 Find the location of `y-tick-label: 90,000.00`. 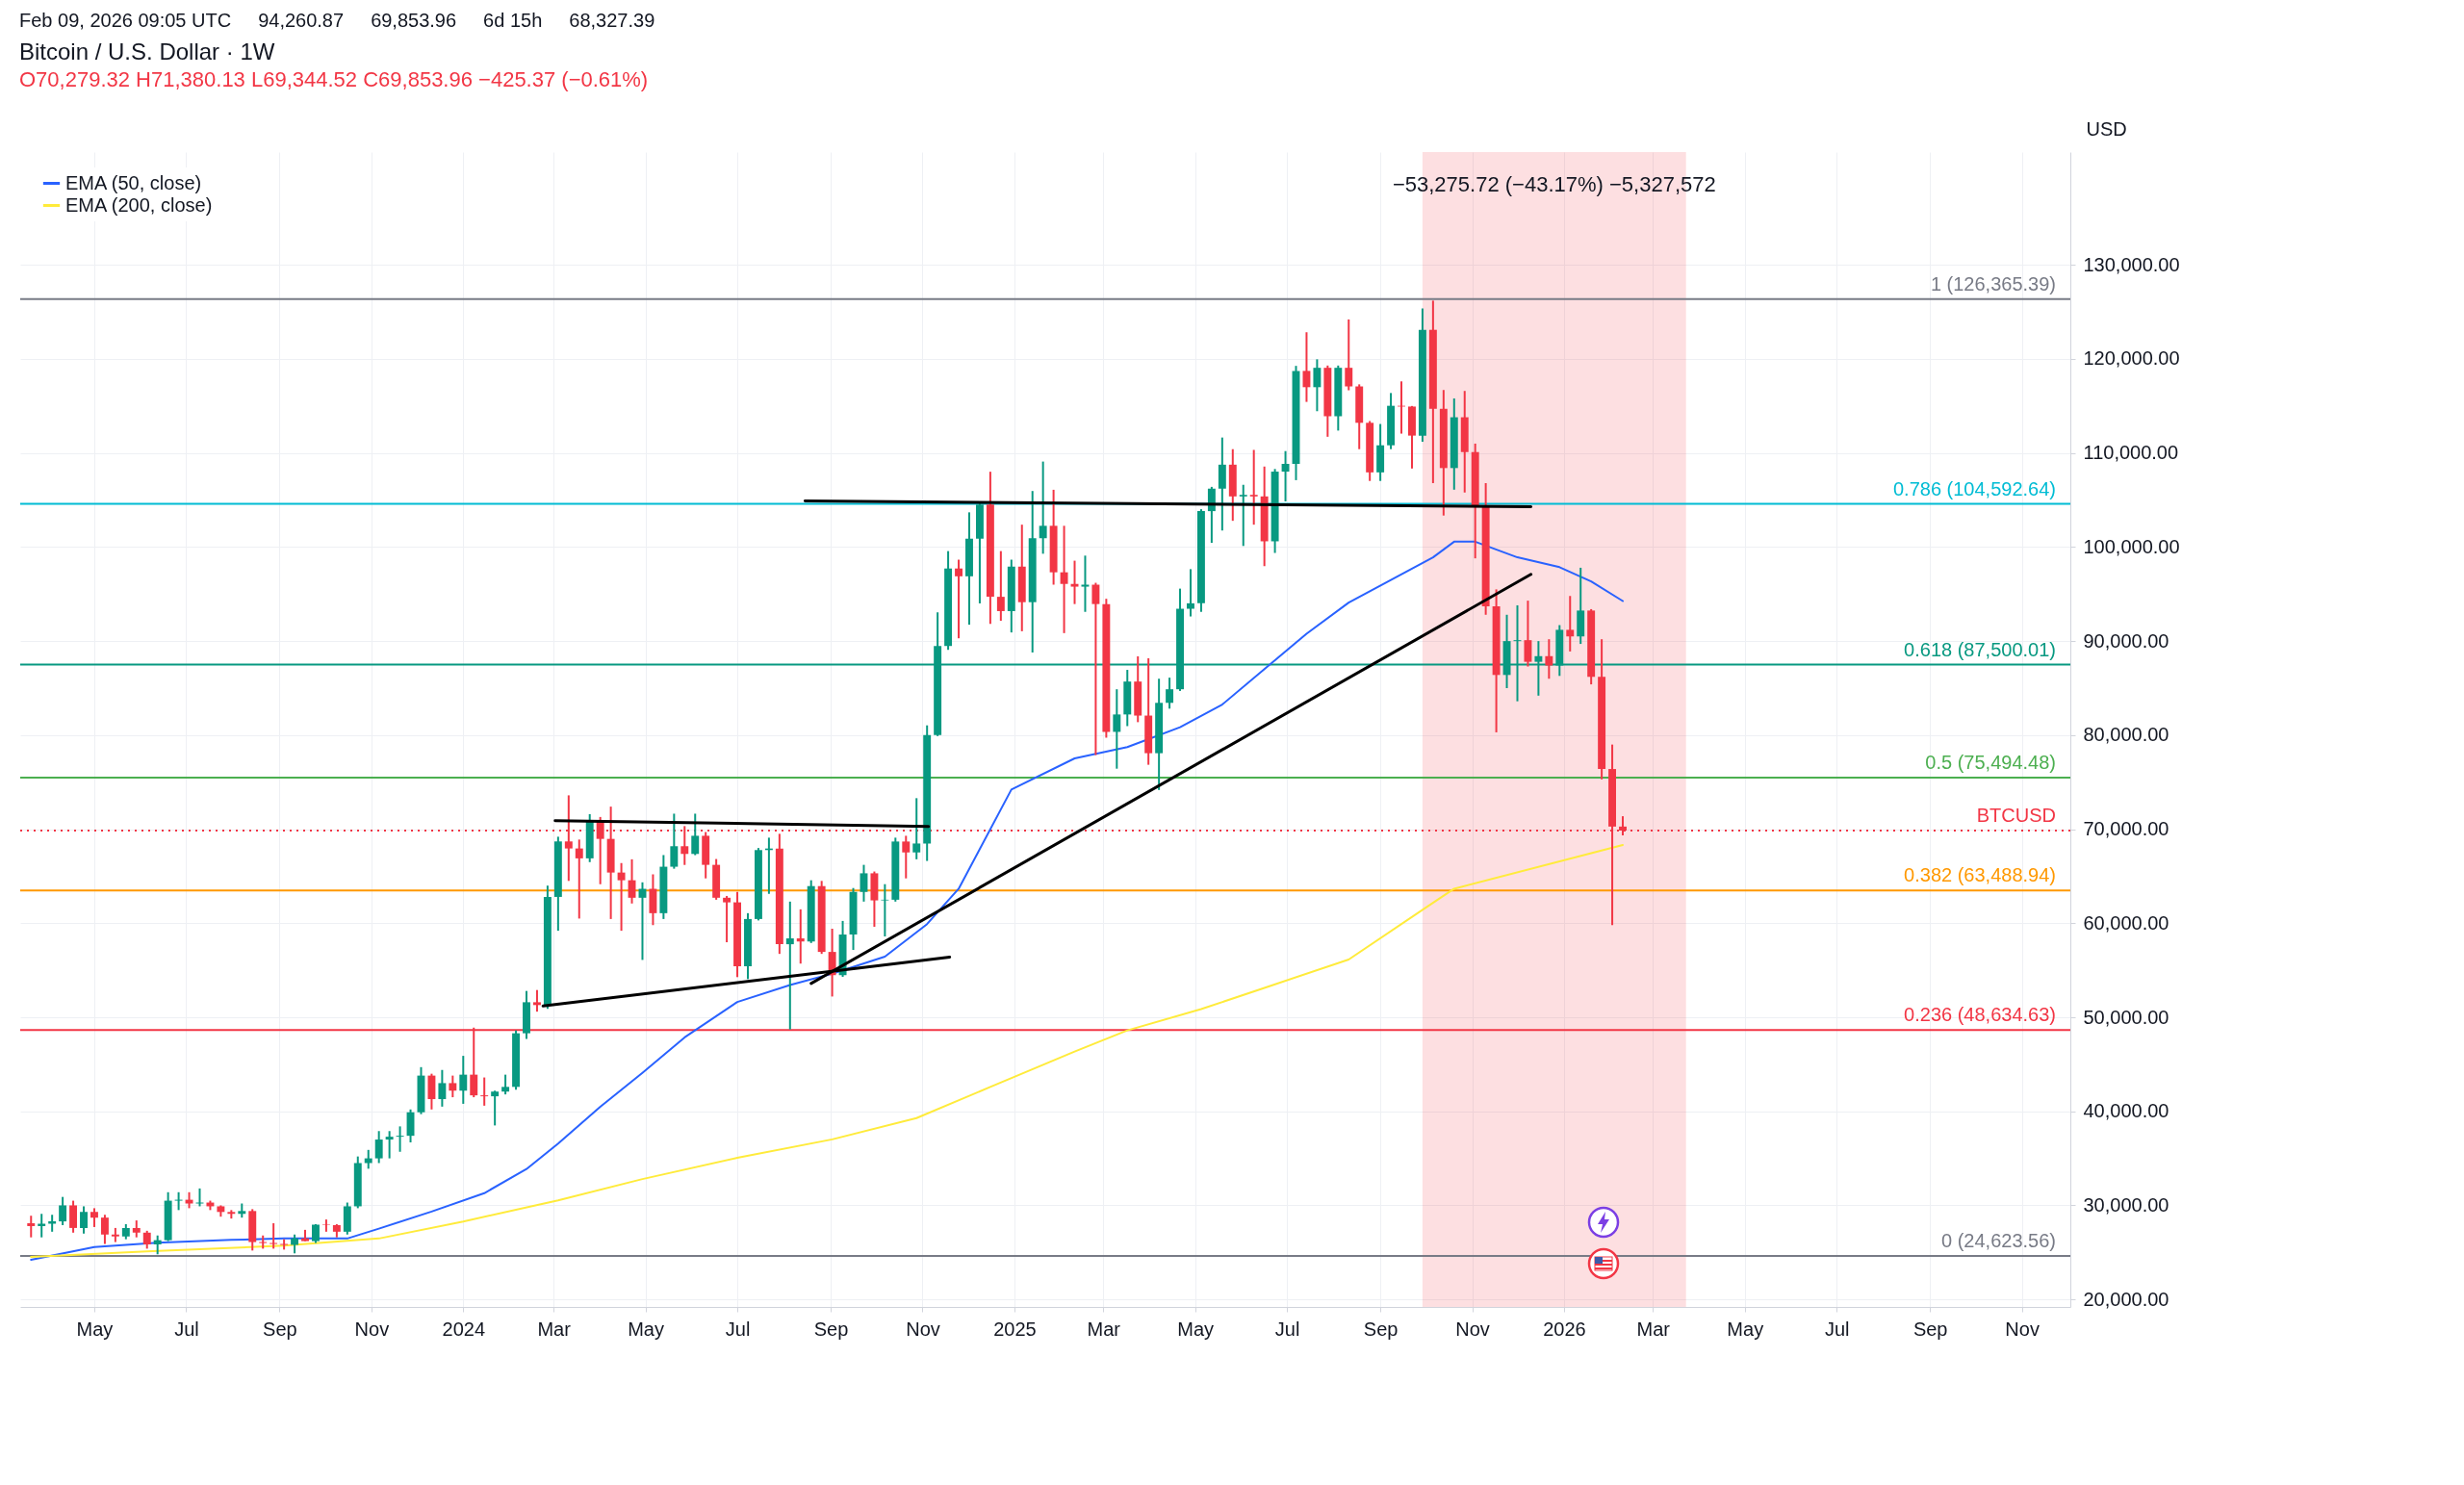

y-tick-label: 90,000.00 is located at coordinates (2126, 640).